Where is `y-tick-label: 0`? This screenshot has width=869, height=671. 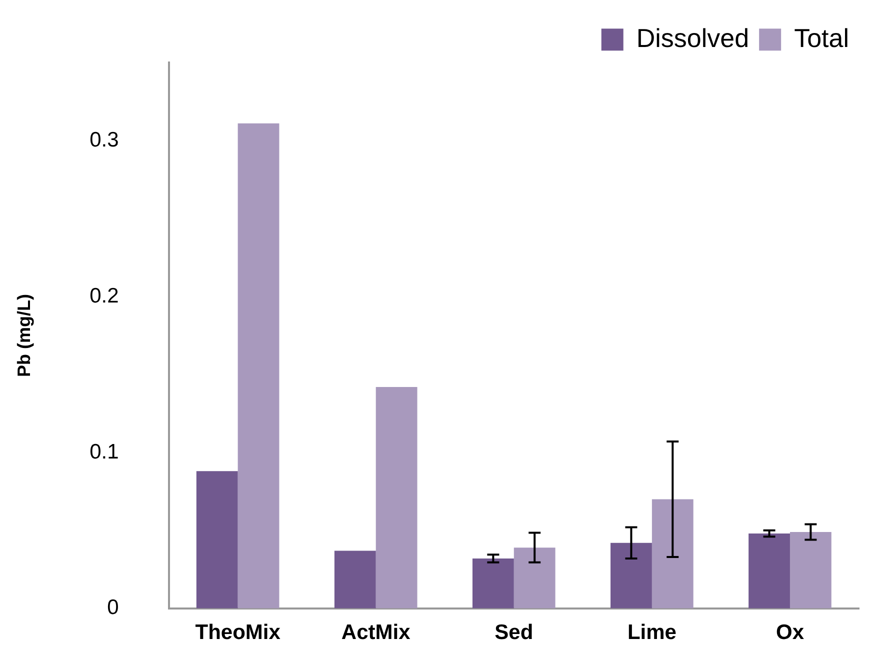 y-tick-label: 0 is located at coordinates (113, 608).